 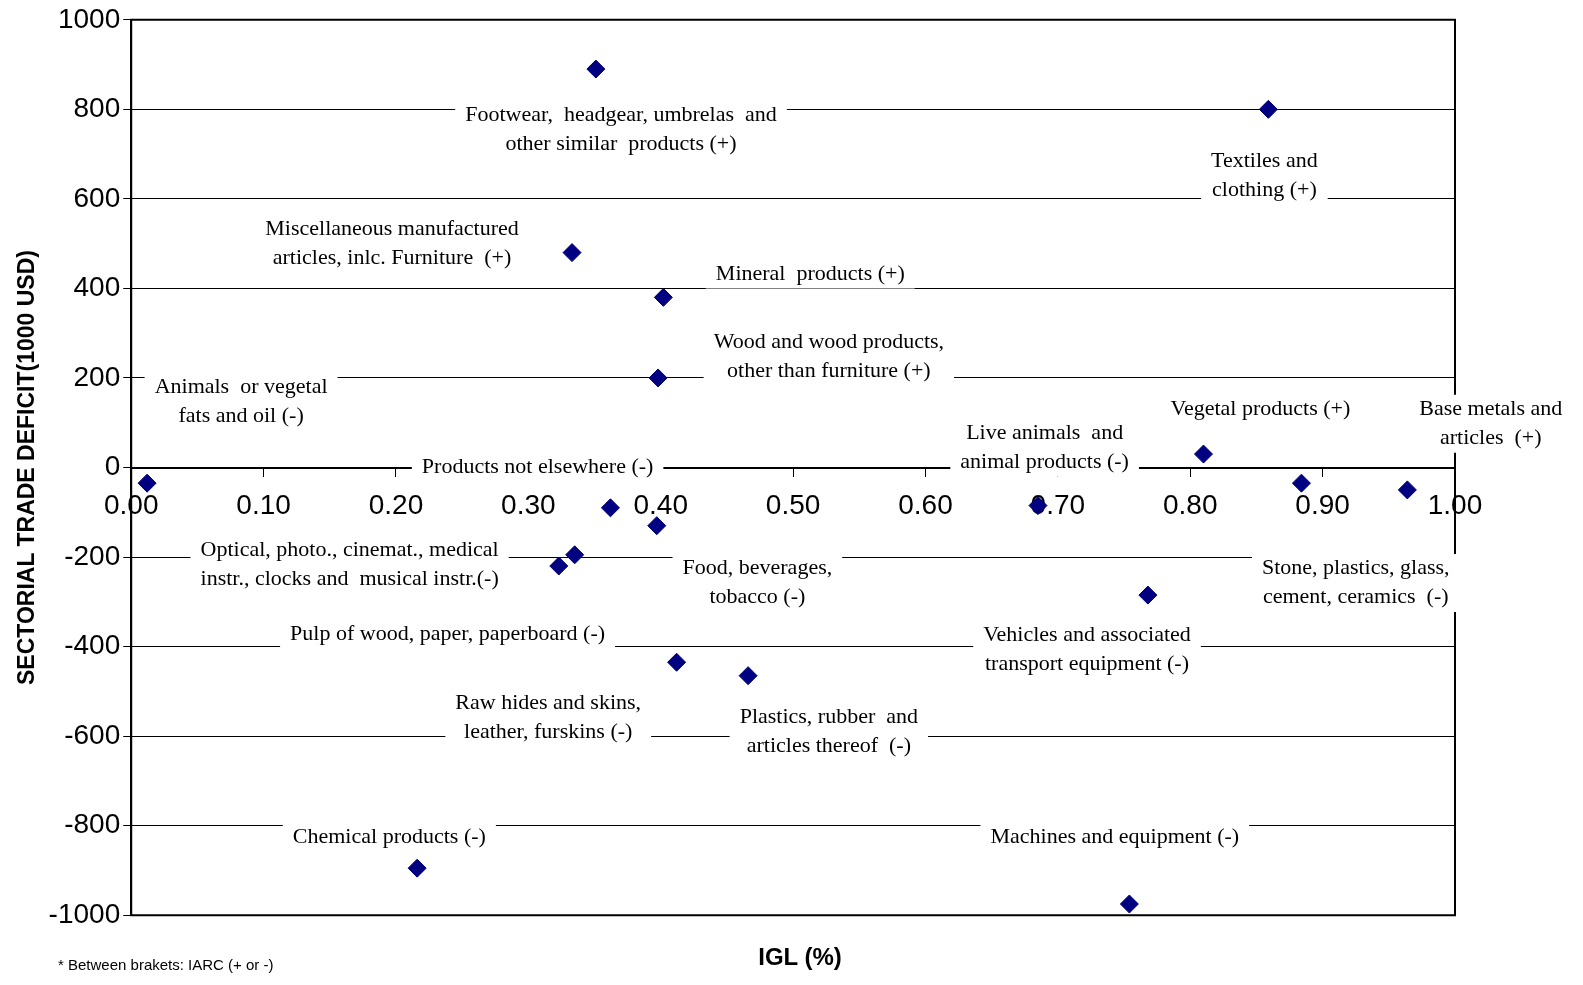 What do you see at coordinates (800, 956) in the screenshot?
I see `x-axis-title: IGL (%)` at bounding box center [800, 956].